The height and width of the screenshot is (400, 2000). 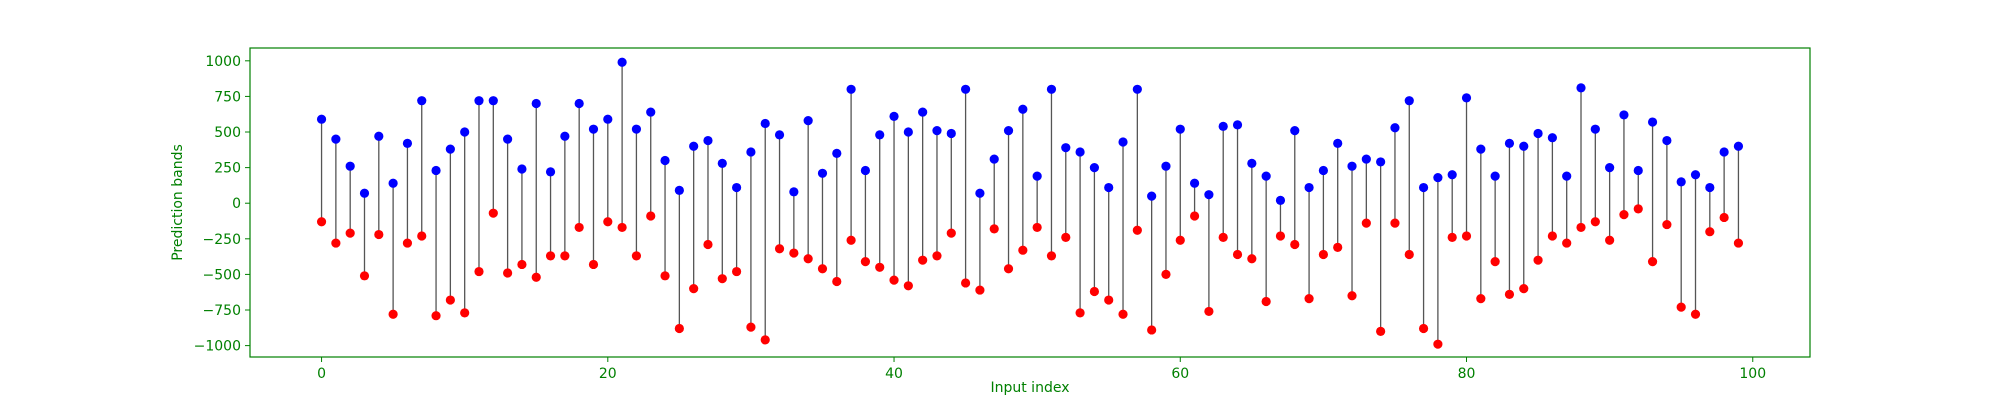 What do you see at coordinates (227, 133) in the screenshot?
I see `y-tick-label: 500` at bounding box center [227, 133].